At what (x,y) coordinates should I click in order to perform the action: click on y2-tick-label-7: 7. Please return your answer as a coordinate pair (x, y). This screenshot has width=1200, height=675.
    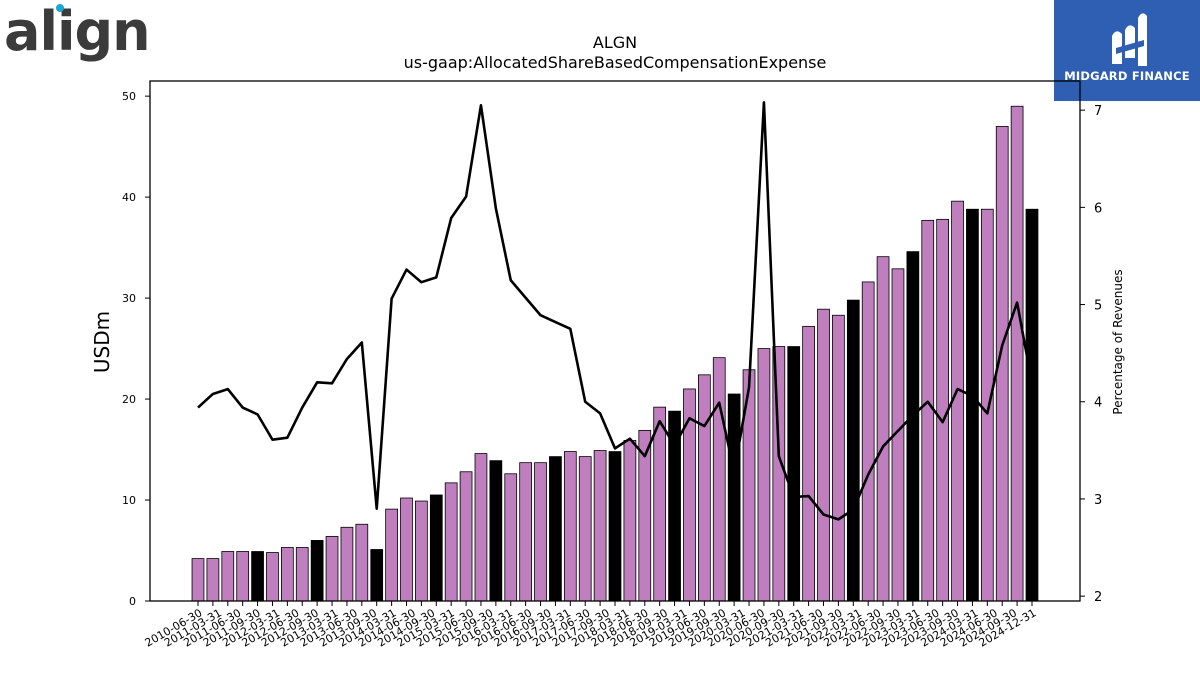
    Looking at the image, I should click on (1098, 111).